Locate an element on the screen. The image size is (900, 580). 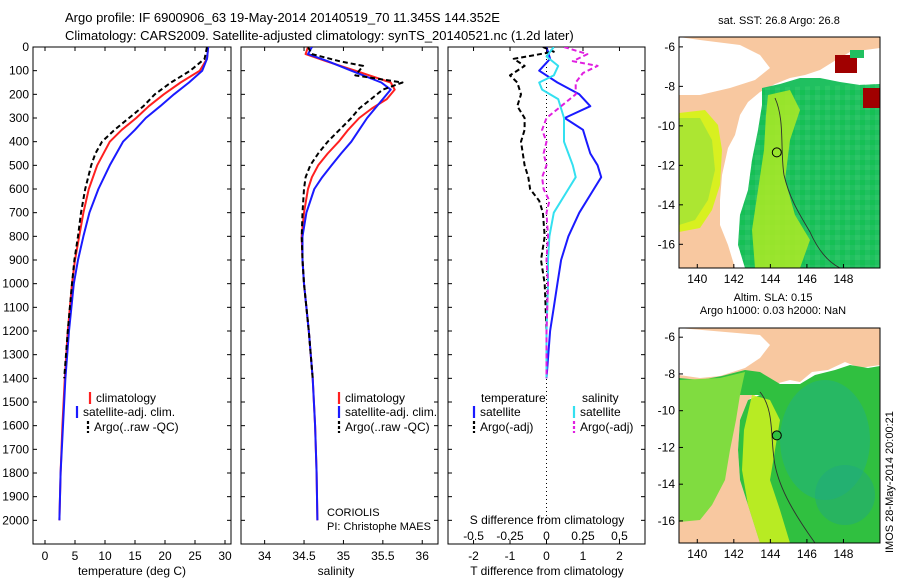
legend-t-argo-label: Argo(-adj) is located at coordinates (506, 427).